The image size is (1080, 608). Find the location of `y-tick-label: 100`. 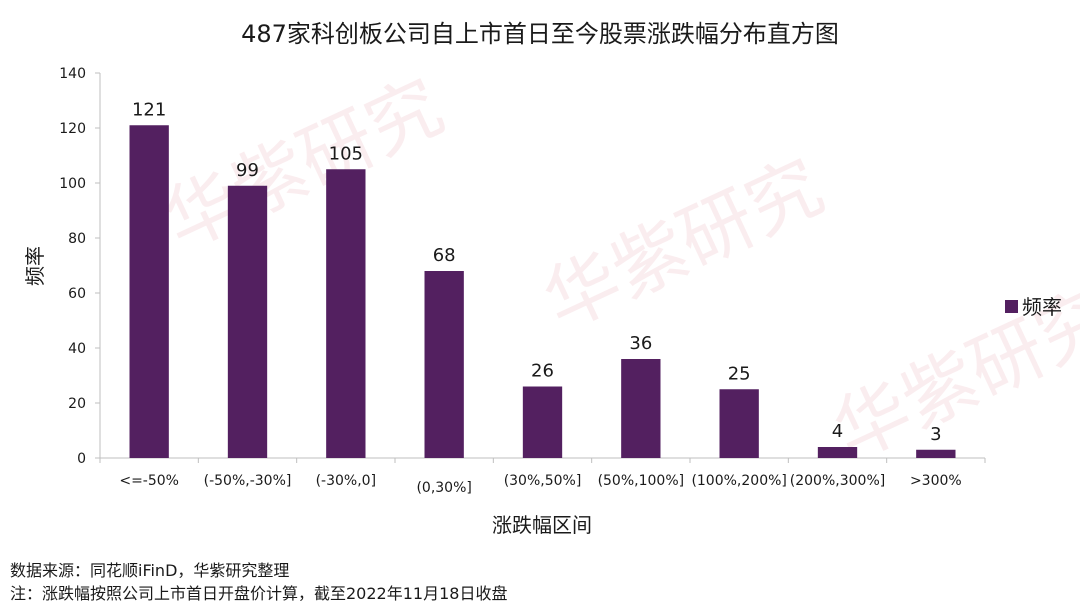

y-tick-label: 100 is located at coordinates (72, 184).